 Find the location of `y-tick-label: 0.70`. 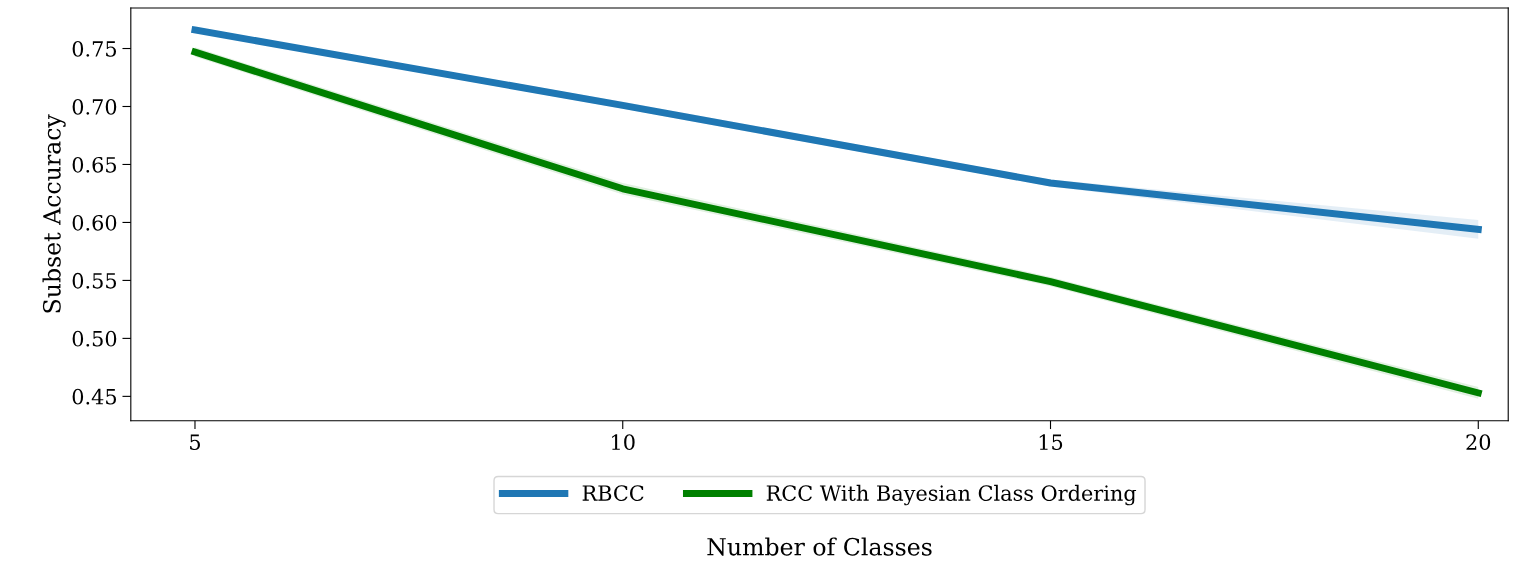

y-tick-label: 0.70 is located at coordinates (94, 106).